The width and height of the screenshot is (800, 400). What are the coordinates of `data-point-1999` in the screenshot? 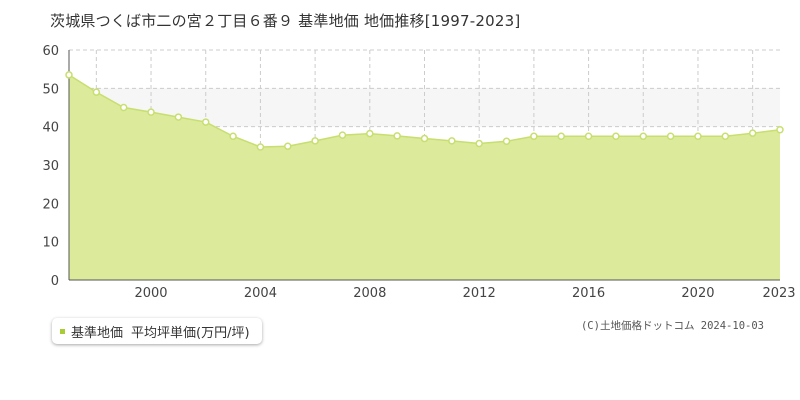 It's located at (123, 107).